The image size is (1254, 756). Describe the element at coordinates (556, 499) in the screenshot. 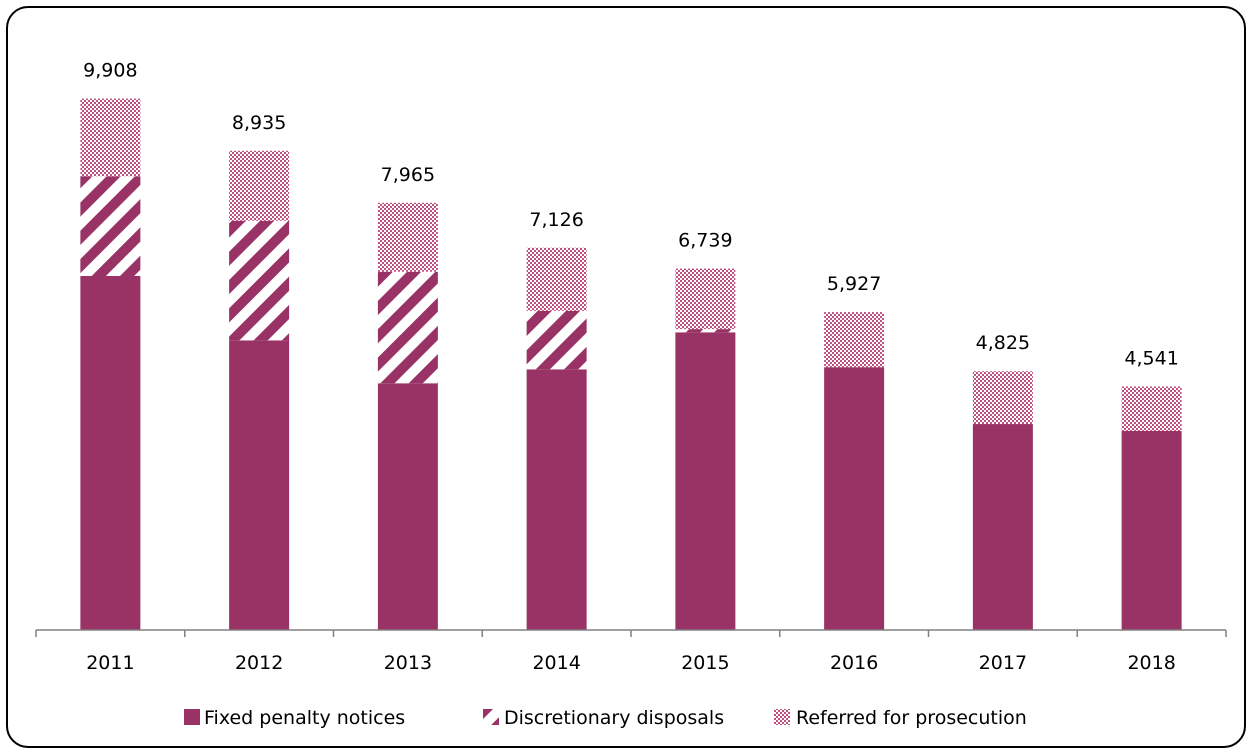

I see `bar-fixed-penalty-notices-2014` at that location.